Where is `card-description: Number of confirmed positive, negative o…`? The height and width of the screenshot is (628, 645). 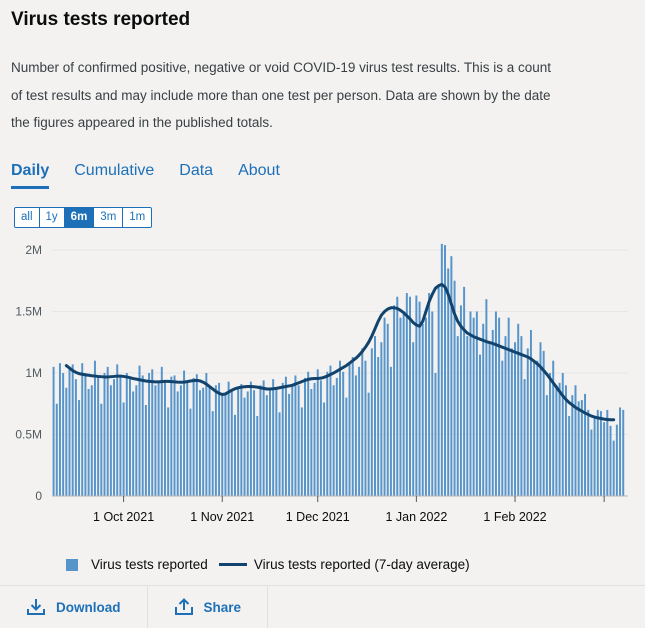
card-description: Number of confirmed positive, negative o… is located at coordinates (281, 95).